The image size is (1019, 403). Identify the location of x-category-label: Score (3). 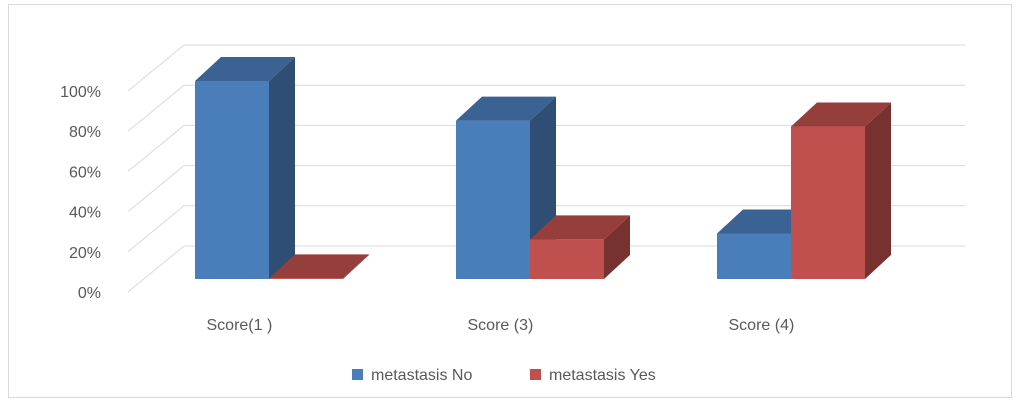
(501, 325).